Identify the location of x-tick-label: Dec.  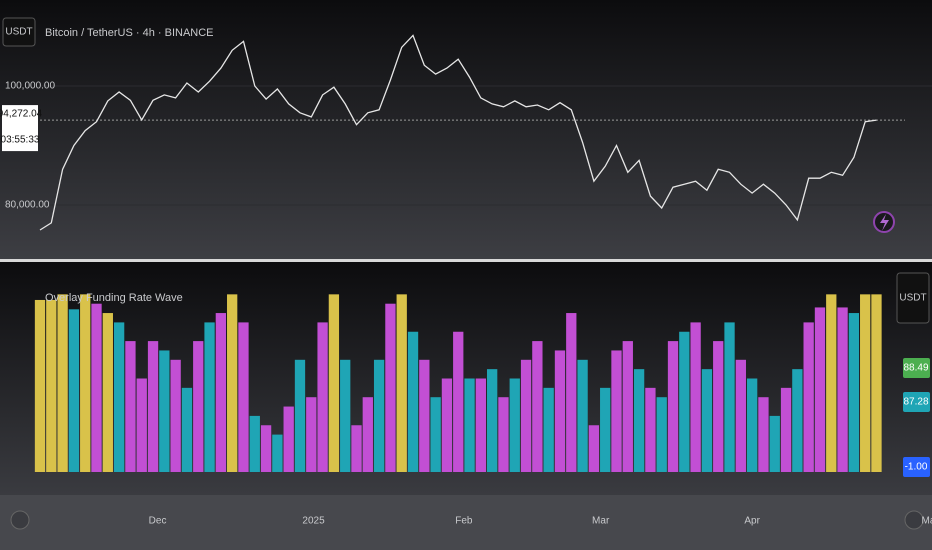
(158, 521).